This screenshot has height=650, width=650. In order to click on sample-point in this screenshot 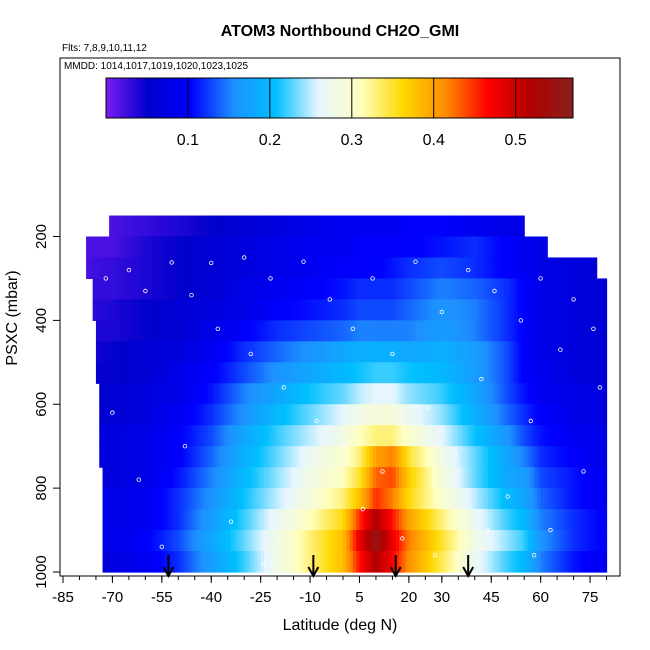, I will do `click(392, 354)`.